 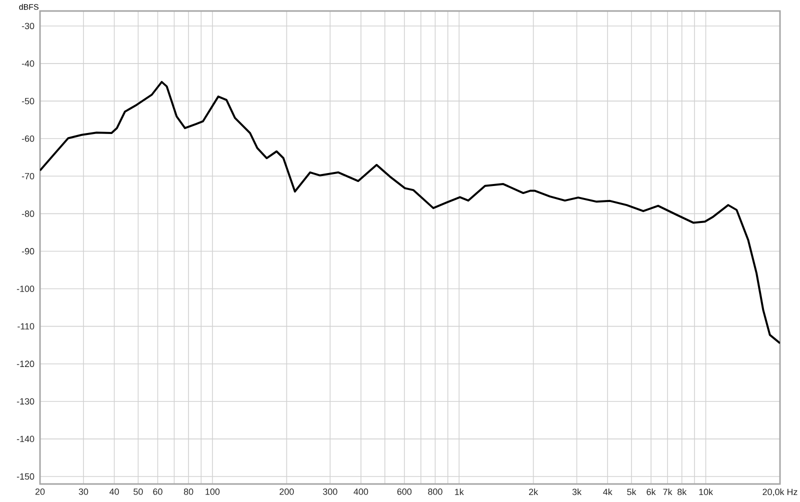 I want to click on y-tick-label: -30, so click(x=28, y=26).